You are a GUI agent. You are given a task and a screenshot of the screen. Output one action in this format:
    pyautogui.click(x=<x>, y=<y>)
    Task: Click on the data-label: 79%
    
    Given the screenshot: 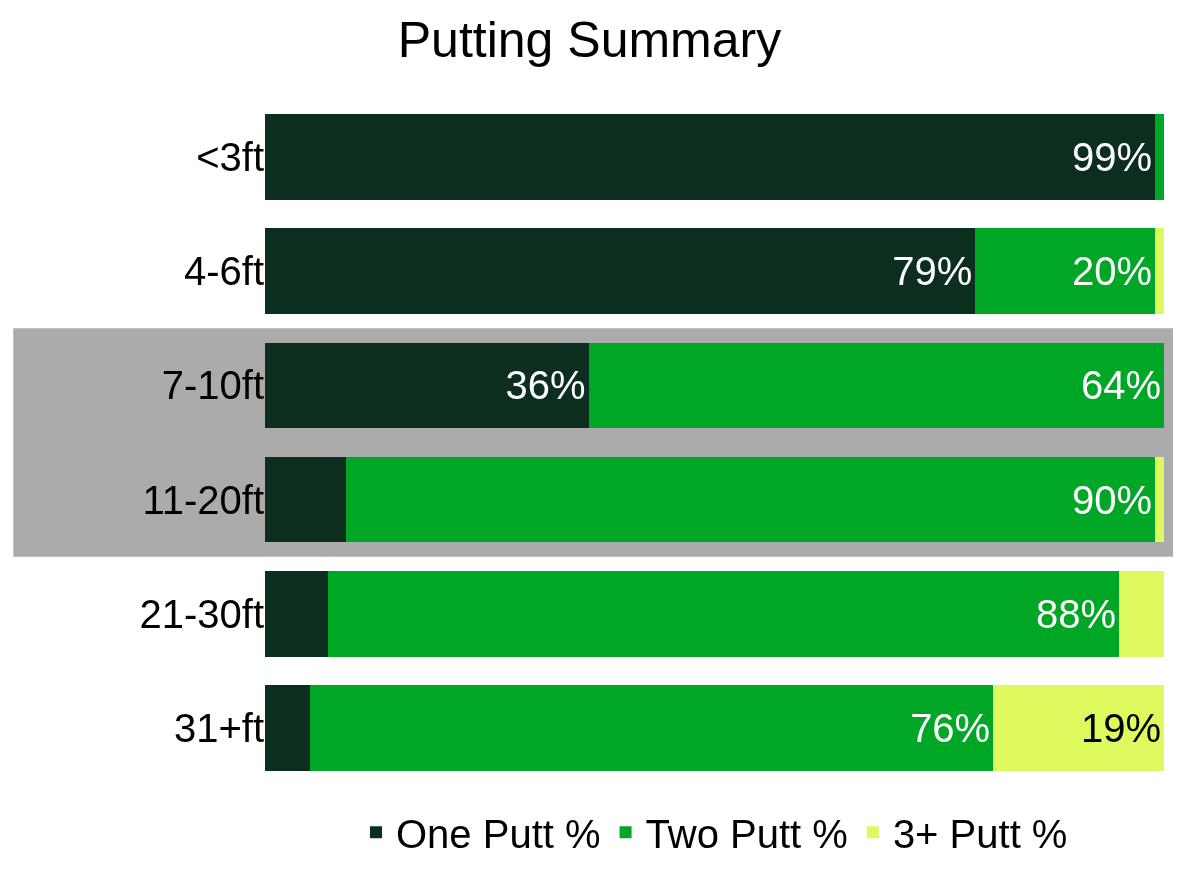 What is the action you would take?
    pyautogui.click(x=932, y=271)
    